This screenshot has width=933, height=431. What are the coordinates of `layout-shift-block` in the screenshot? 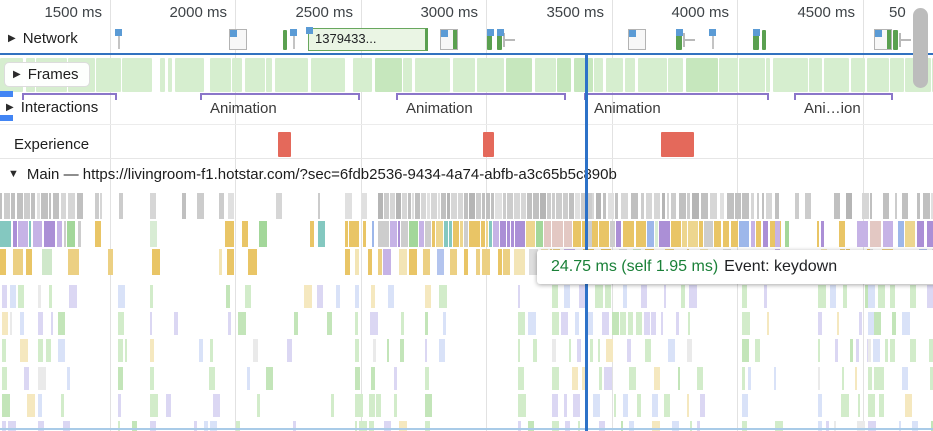 It's located at (284, 144).